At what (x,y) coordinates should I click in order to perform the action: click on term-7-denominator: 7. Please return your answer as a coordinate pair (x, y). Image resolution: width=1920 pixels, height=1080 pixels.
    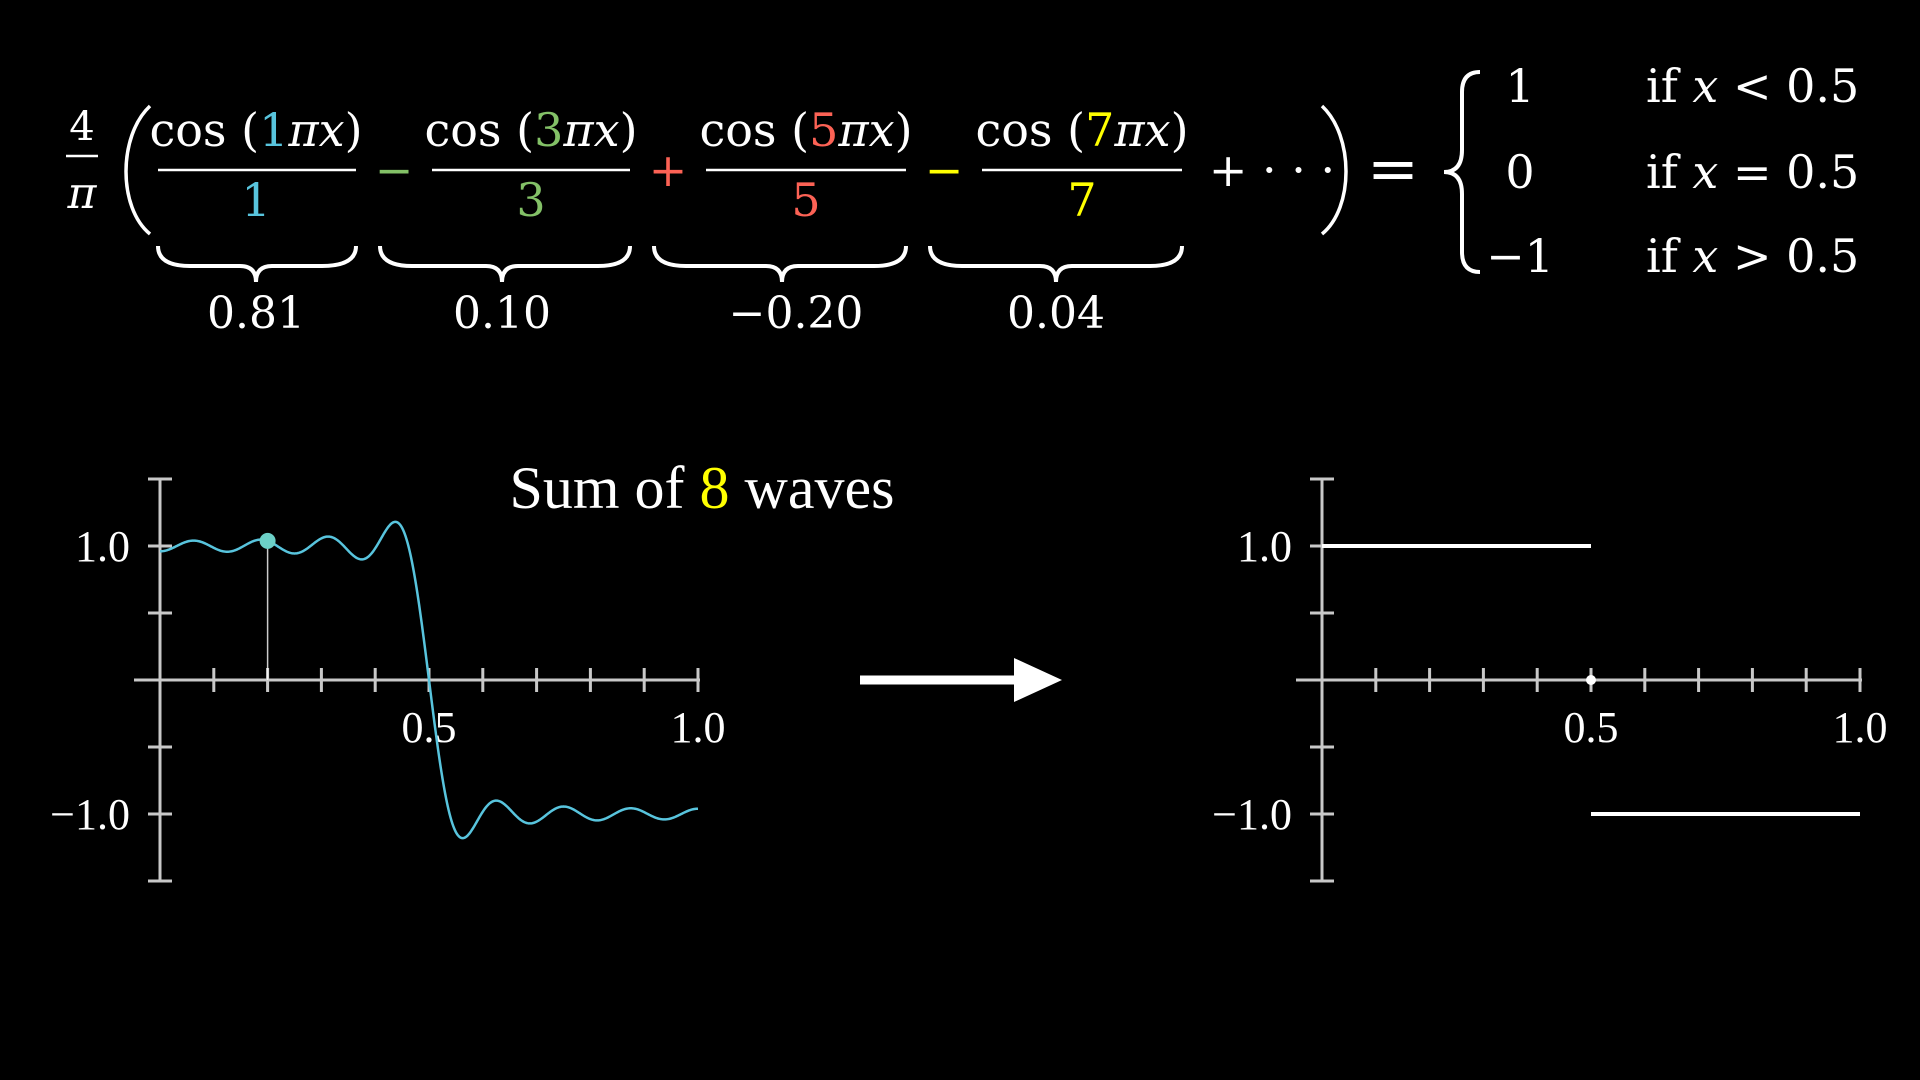
    Looking at the image, I should click on (1081, 200).